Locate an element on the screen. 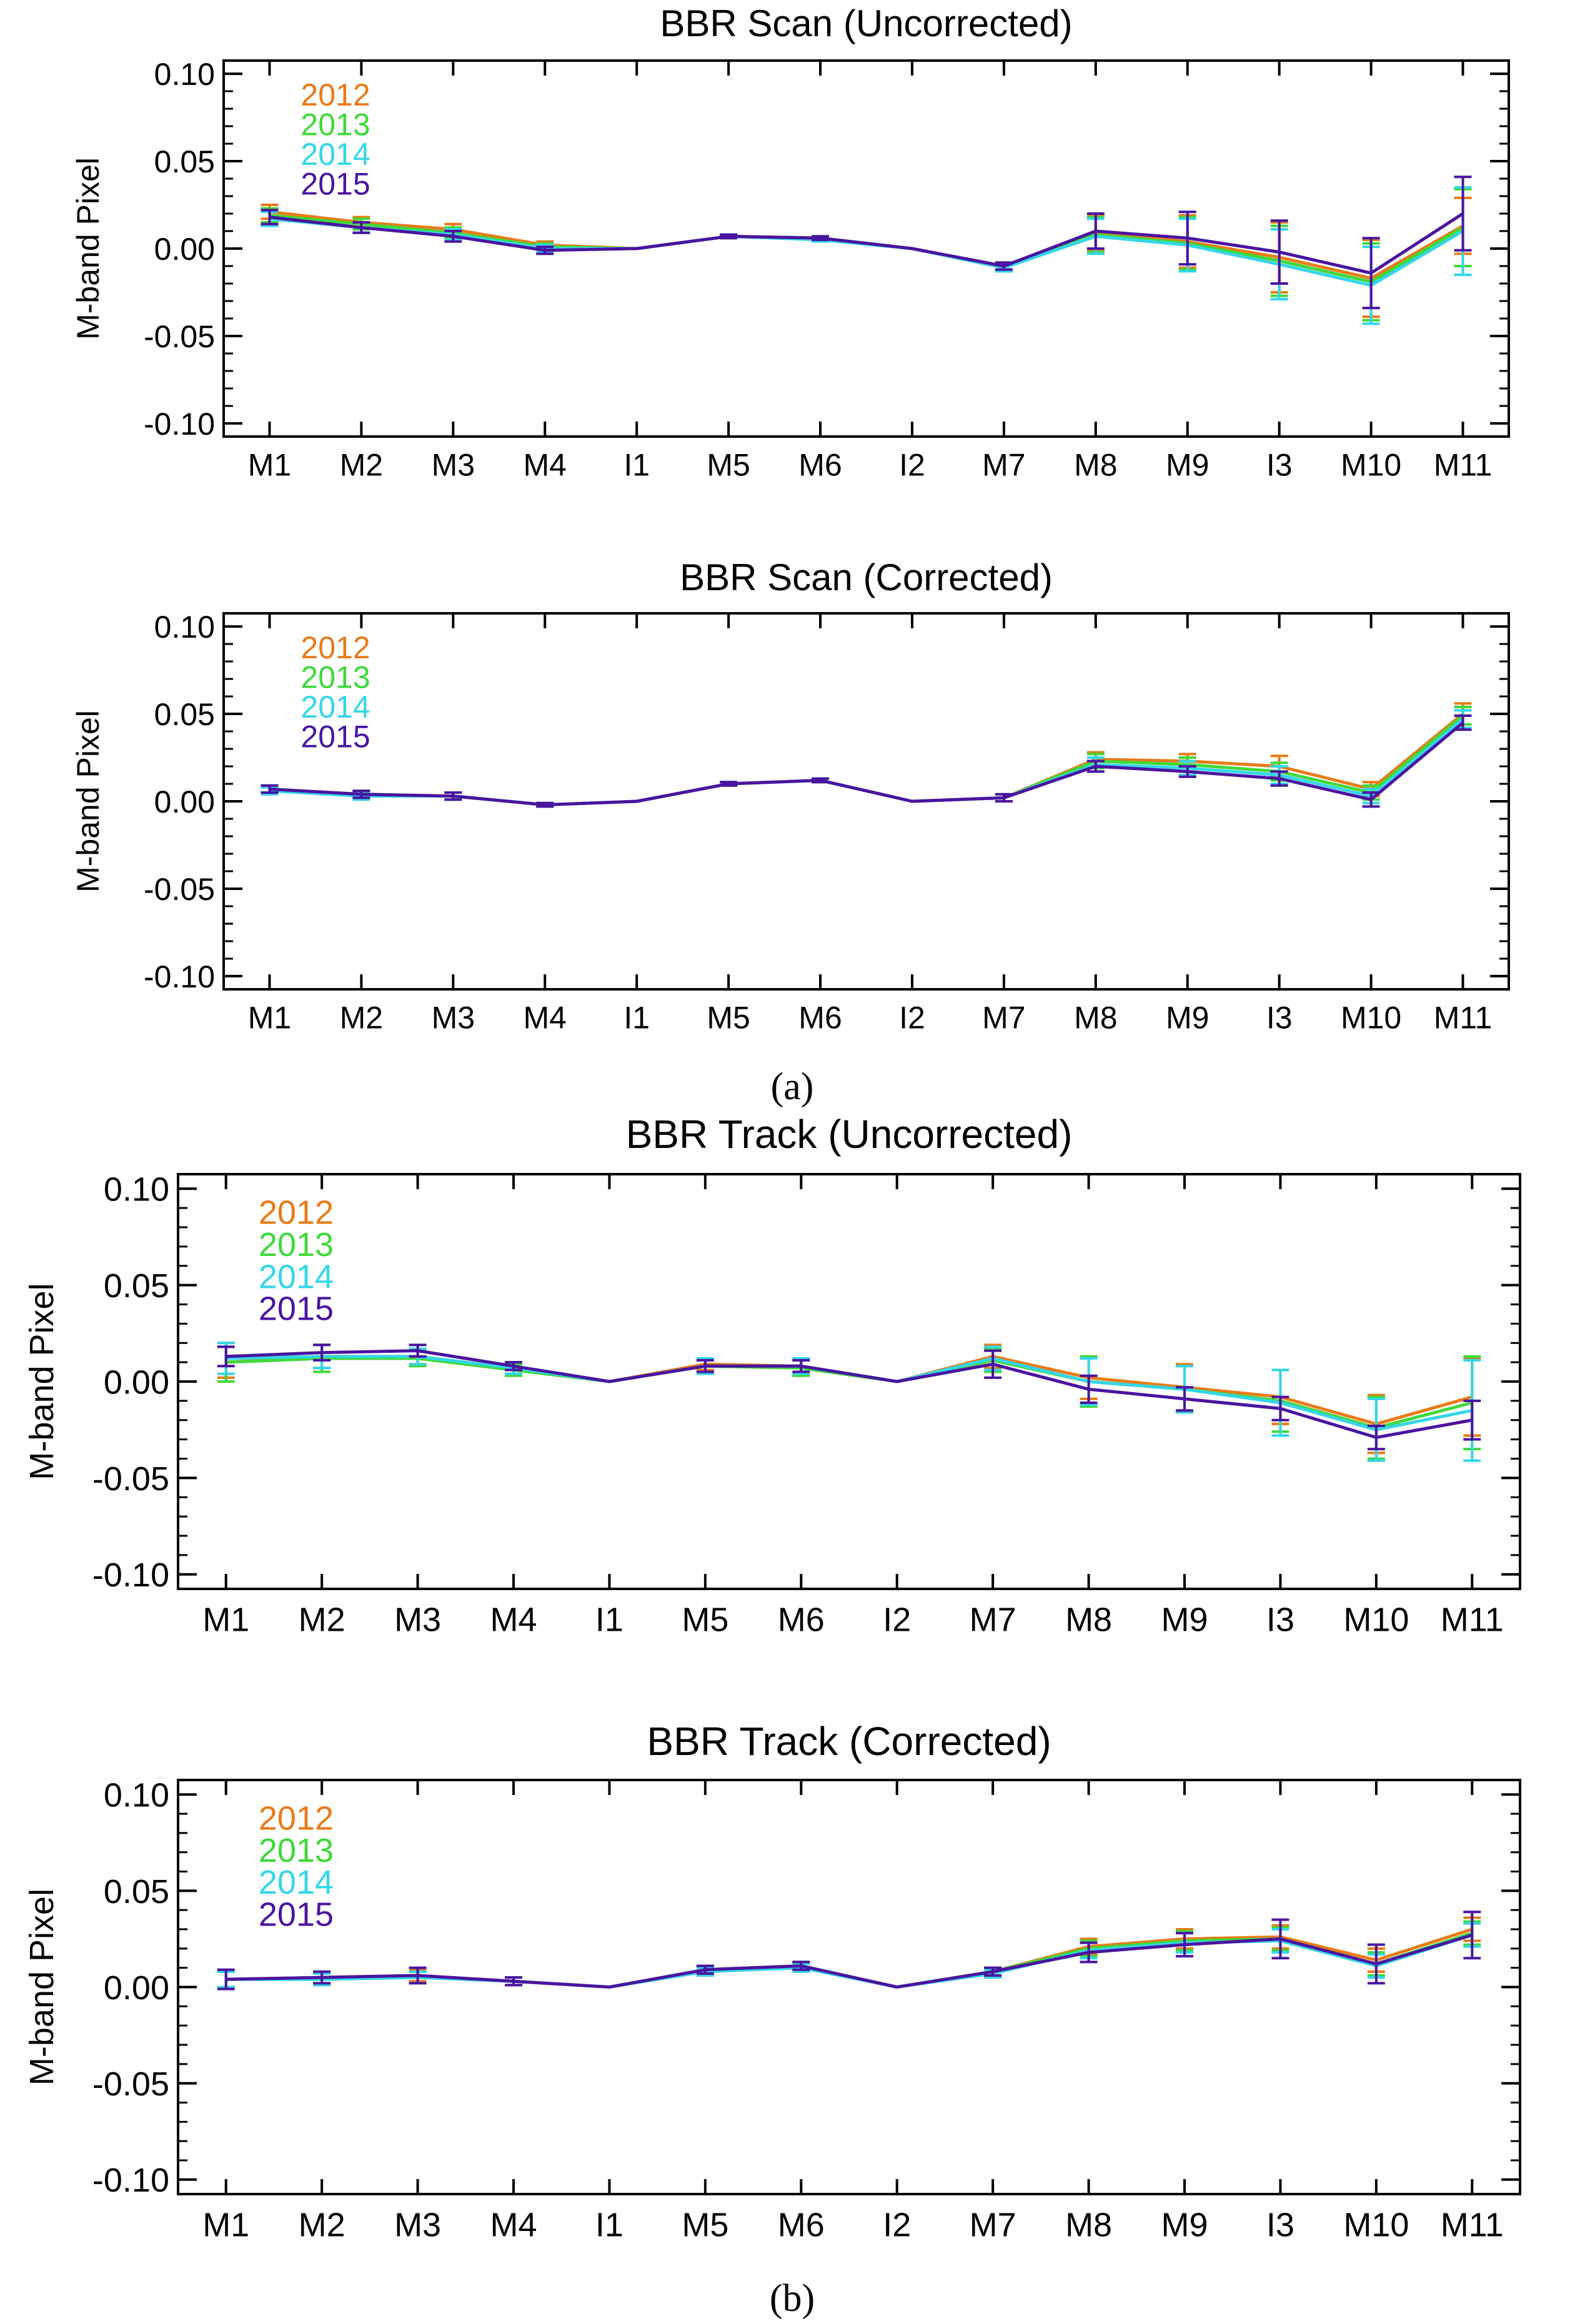 The image size is (1585, 2324). series-2014 is located at coordinates (849, 1402).